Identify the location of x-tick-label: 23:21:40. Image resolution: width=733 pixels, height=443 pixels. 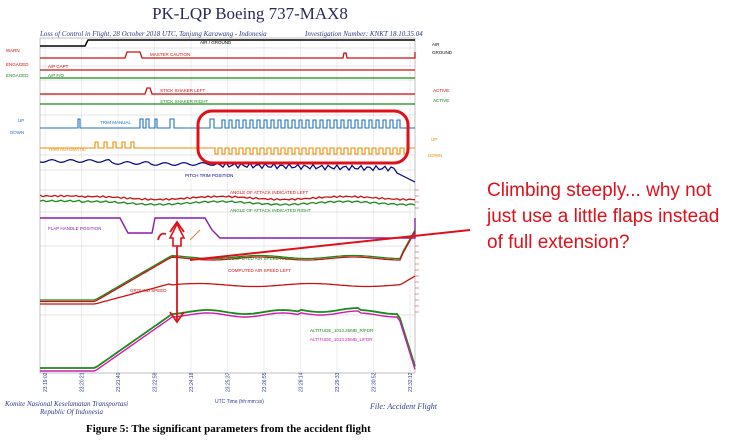
(119, 382).